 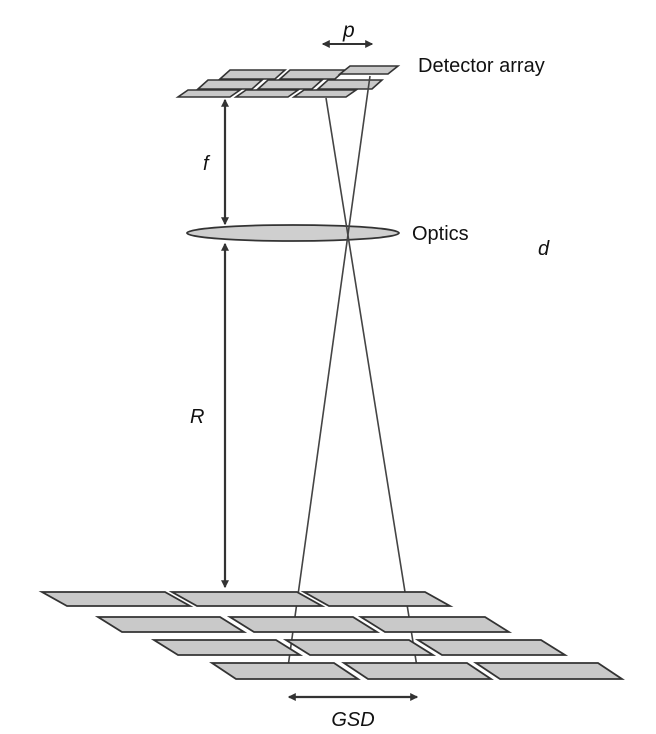 What do you see at coordinates (348, 30) in the screenshot?
I see `pixel-pitch-label: p` at bounding box center [348, 30].